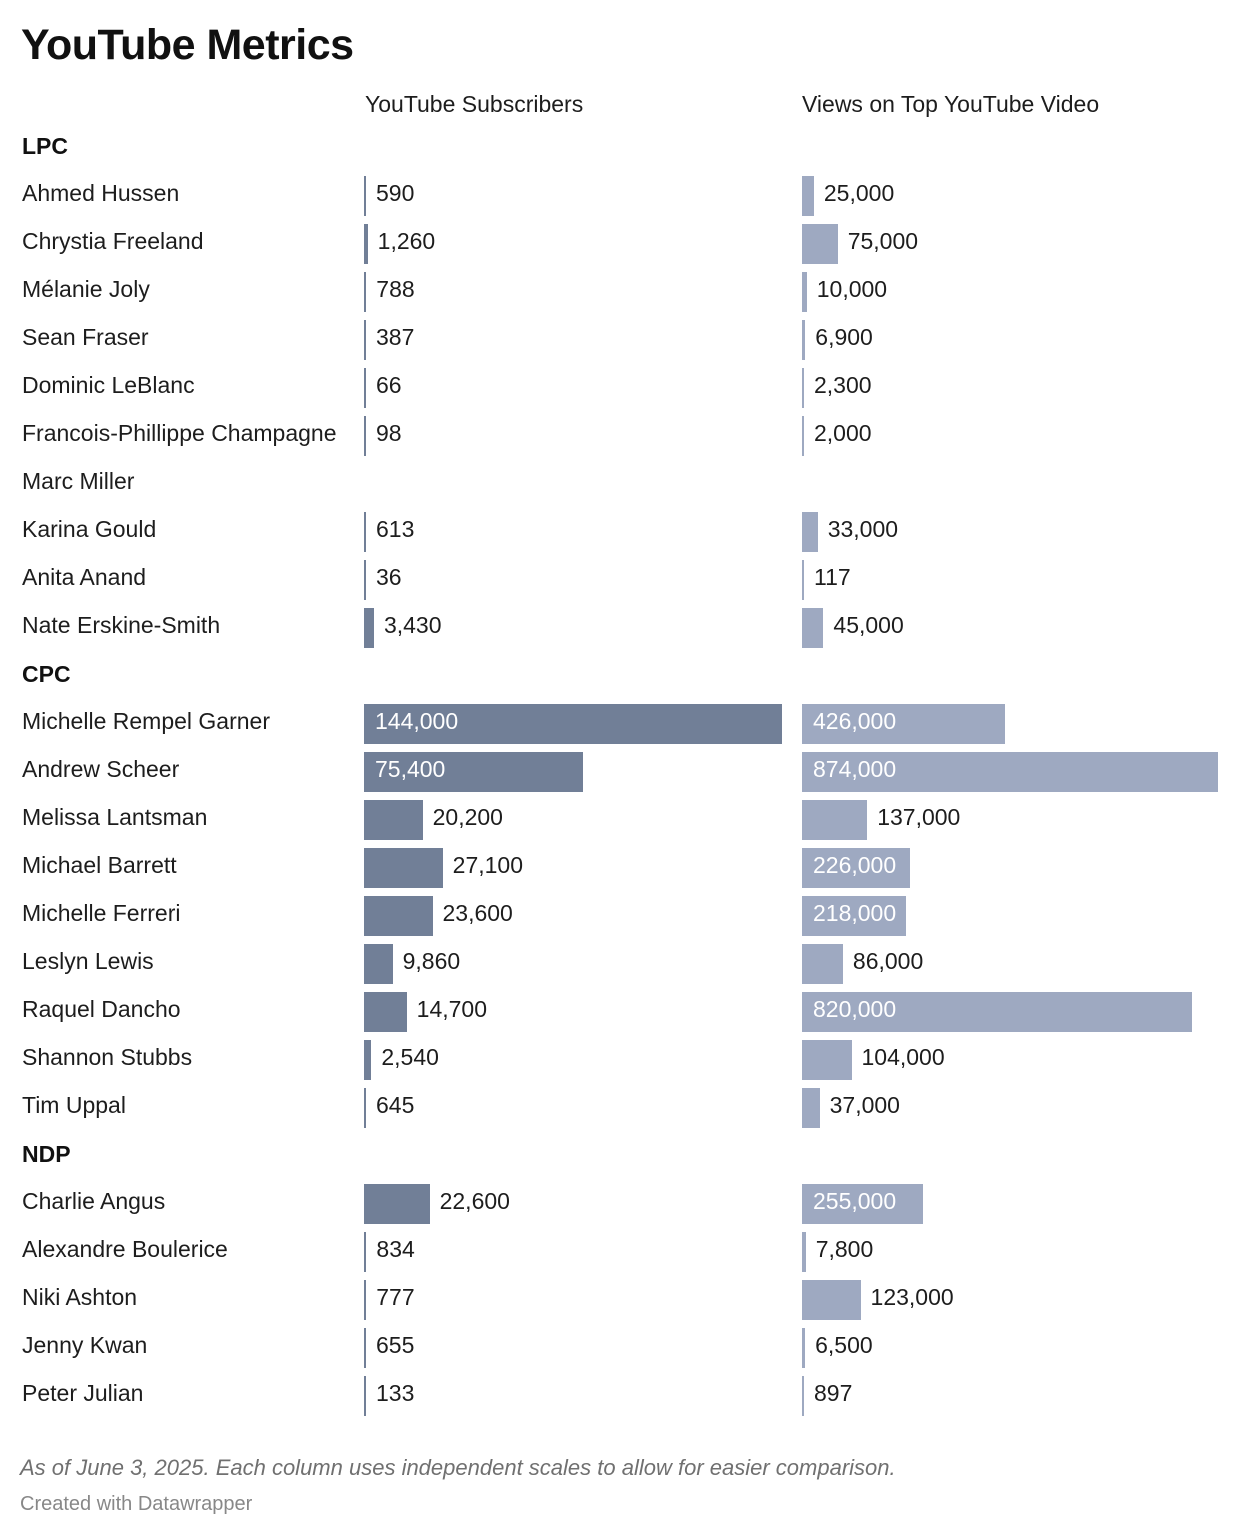 The width and height of the screenshot is (1240, 1540). I want to click on table-row: Michelle Ferreri 23,600 218,000, so click(620, 916).